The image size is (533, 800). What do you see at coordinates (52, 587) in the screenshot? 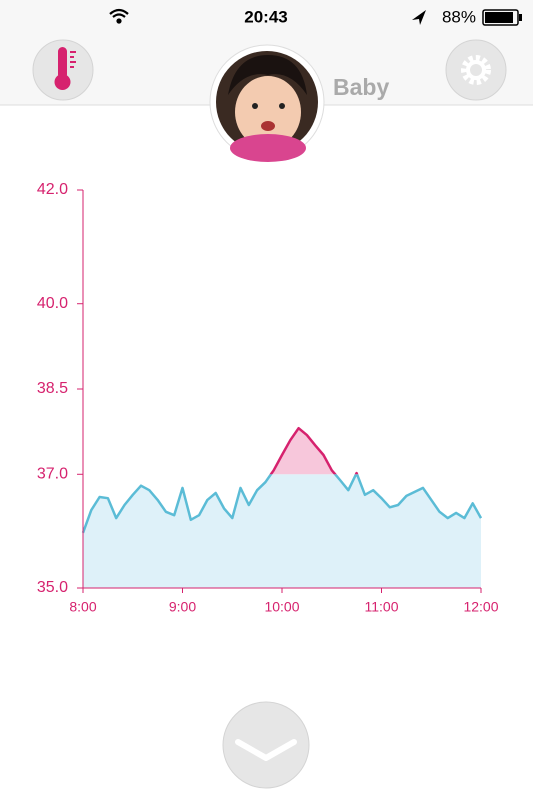
I see `y-tick-label: 35.0` at bounding box center [52, 587].